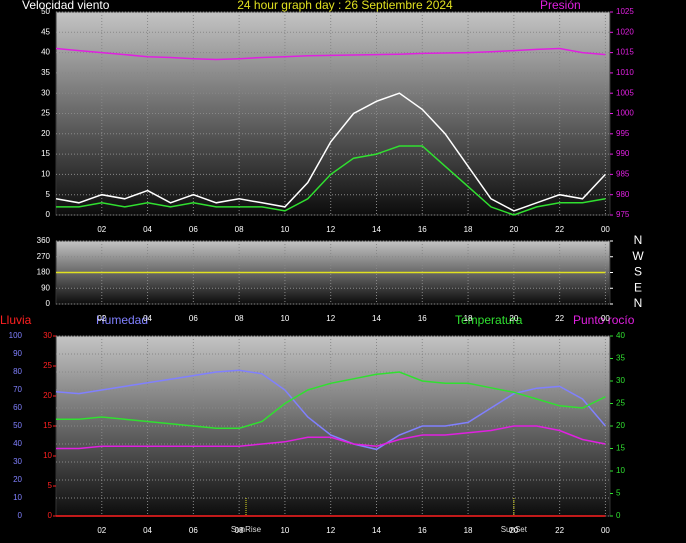 This screenshot has height=543, width=686. Describe the element at coordinates (44, 256) in the screenshot. I see `y-tick-label: 270` at that location.